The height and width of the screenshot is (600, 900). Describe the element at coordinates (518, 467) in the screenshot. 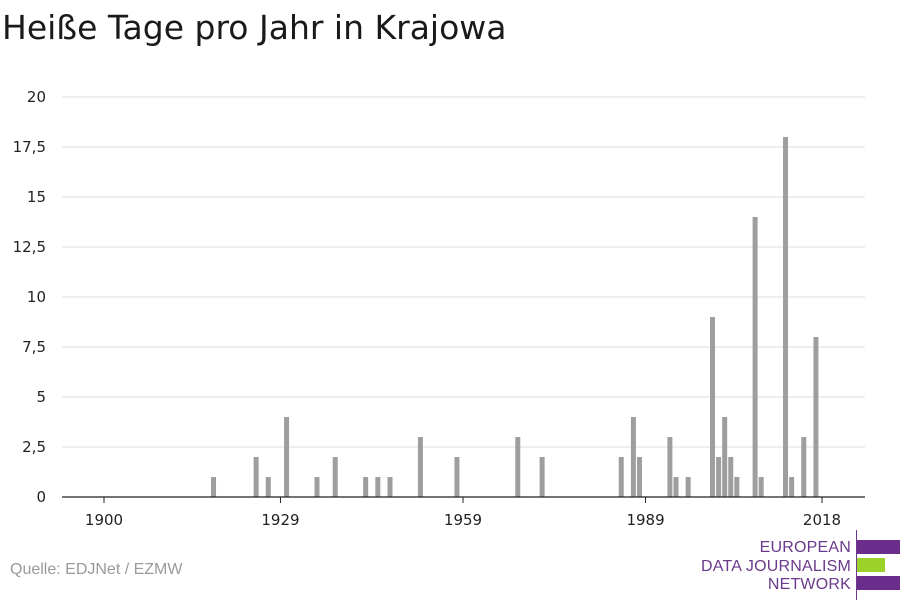

I see `bar-1968` at that location.